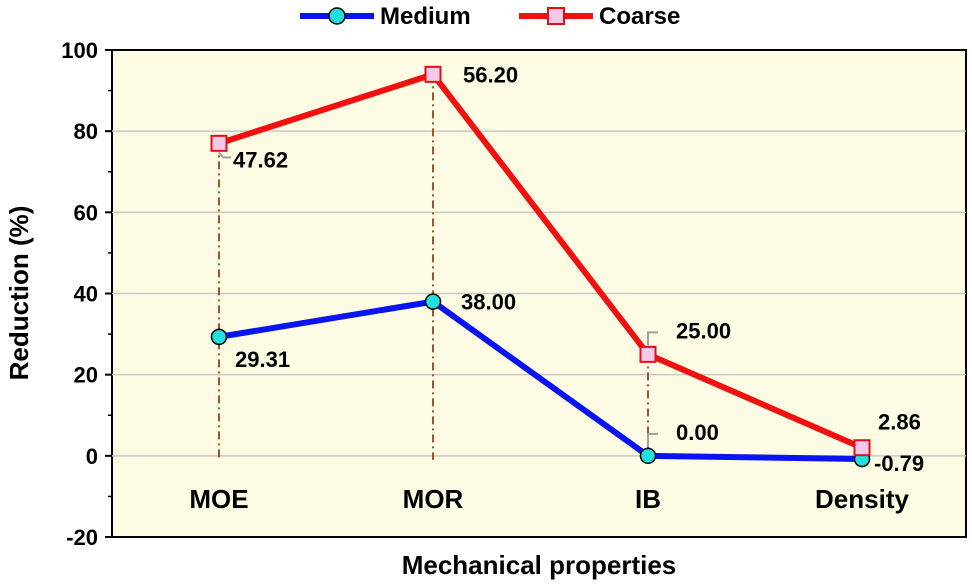  I want to click on data-label: 25.00, so click(703, 330).